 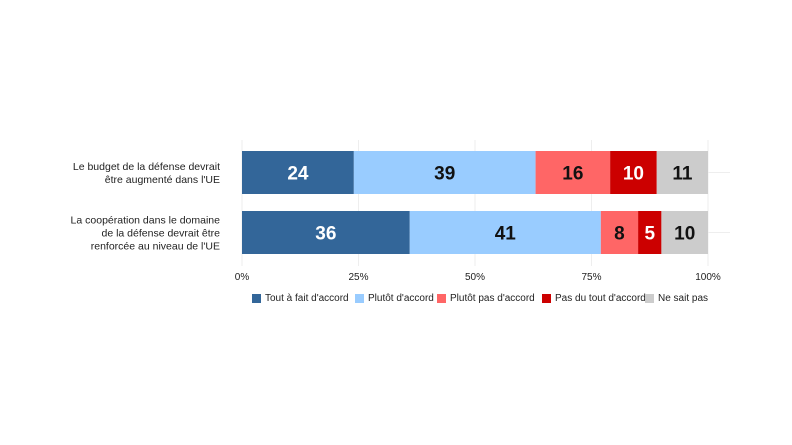 What do you see at coordinates (358, 277) in the screenshot?
I see `x-tick-label: 25%` at bounding box center [358, 277].